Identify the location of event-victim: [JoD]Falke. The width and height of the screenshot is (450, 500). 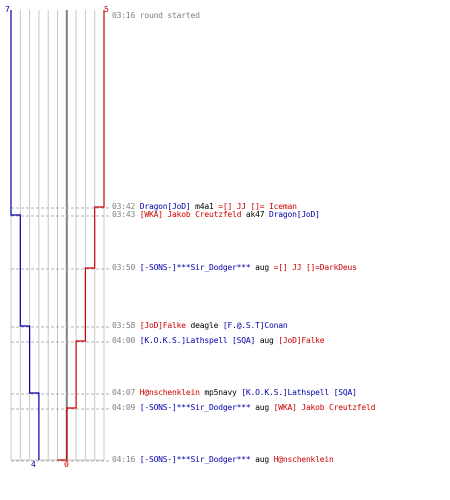
(301, 340).